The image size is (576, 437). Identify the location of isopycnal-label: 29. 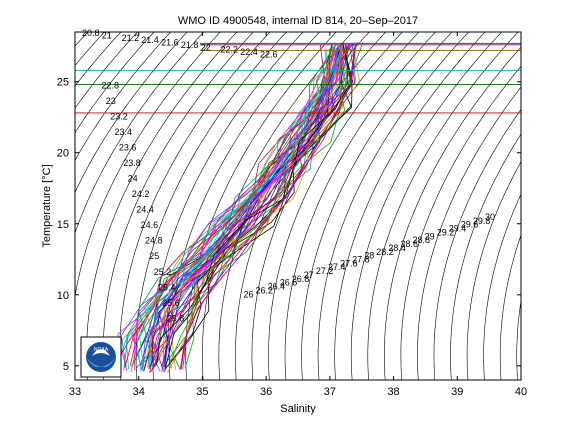
(430, 236).